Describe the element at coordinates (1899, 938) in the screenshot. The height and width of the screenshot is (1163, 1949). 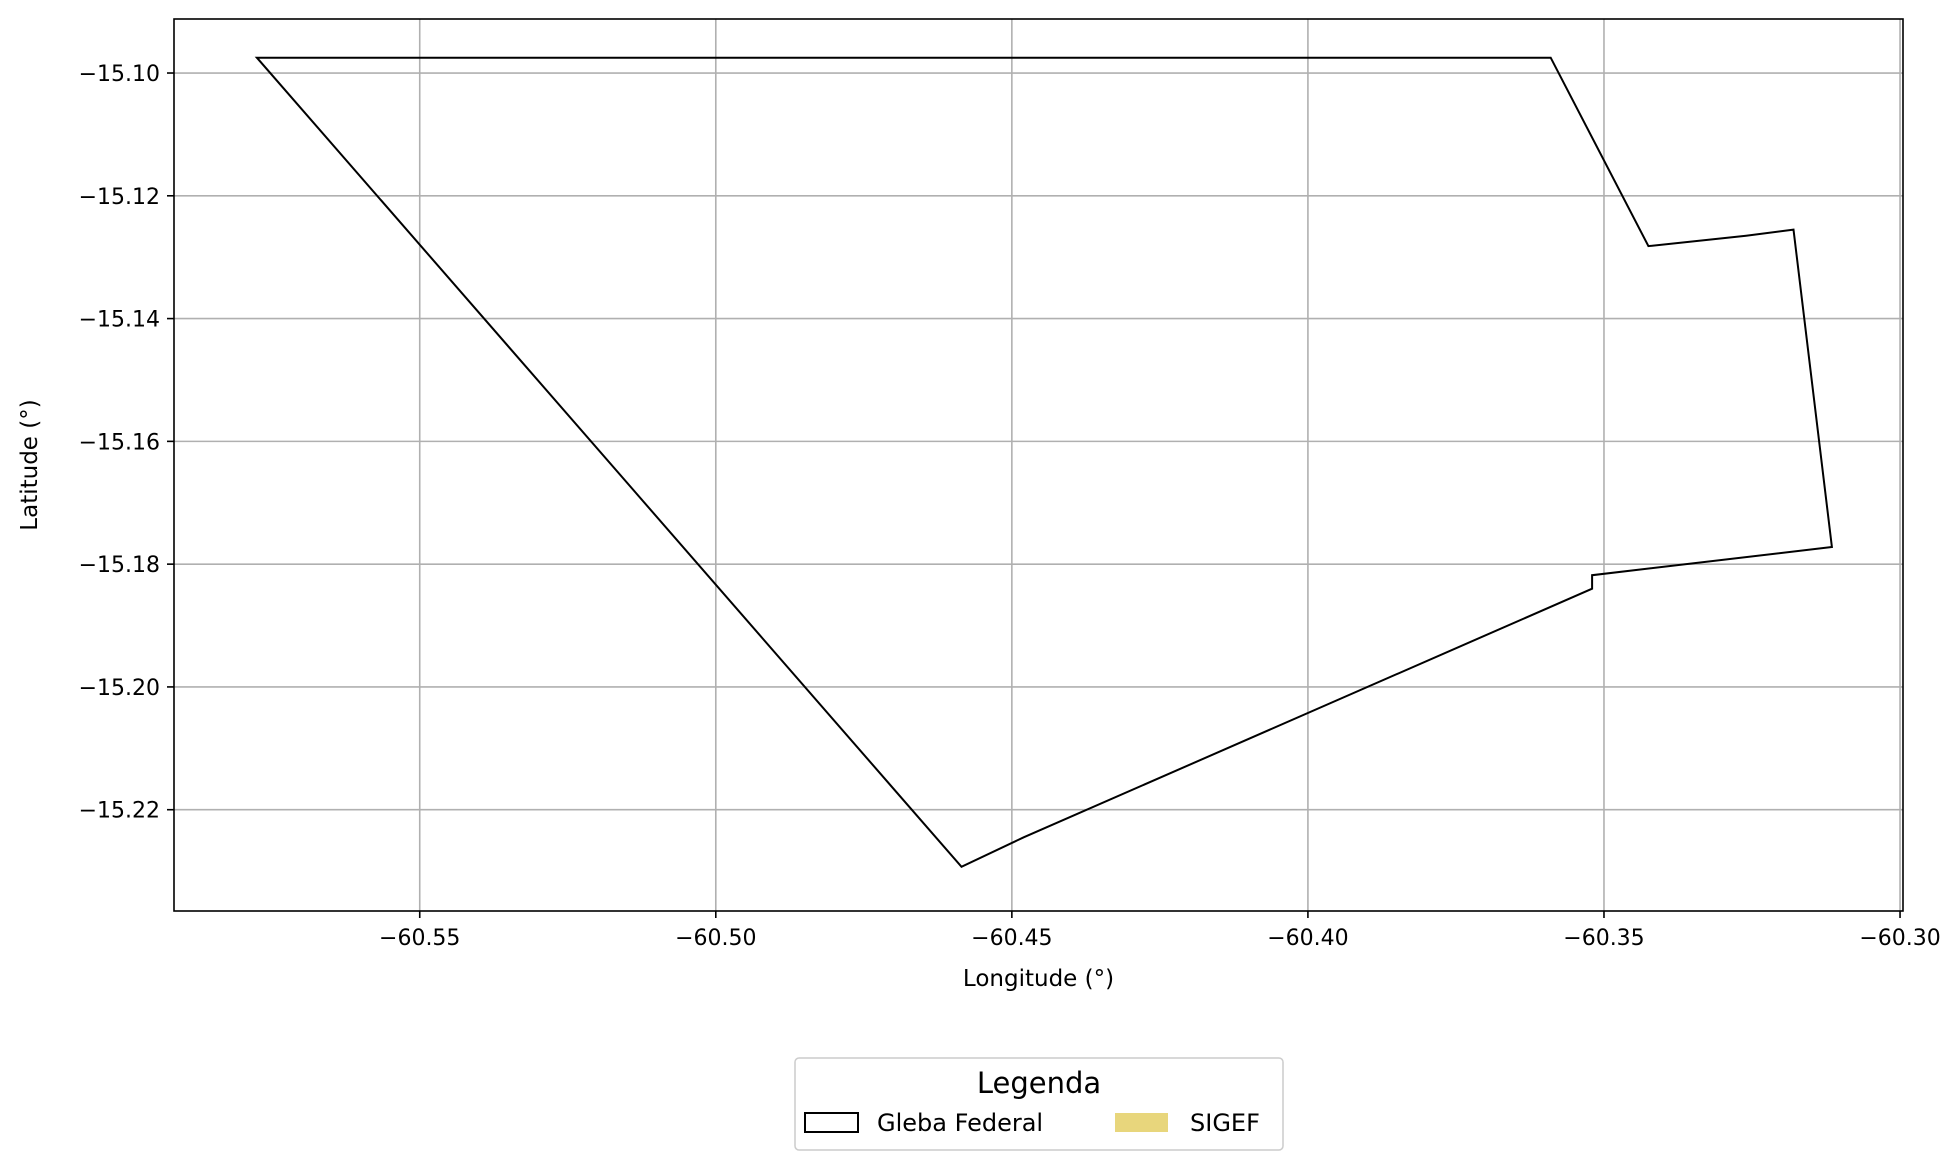
I see `x-tick-label: −60.30` at that location.